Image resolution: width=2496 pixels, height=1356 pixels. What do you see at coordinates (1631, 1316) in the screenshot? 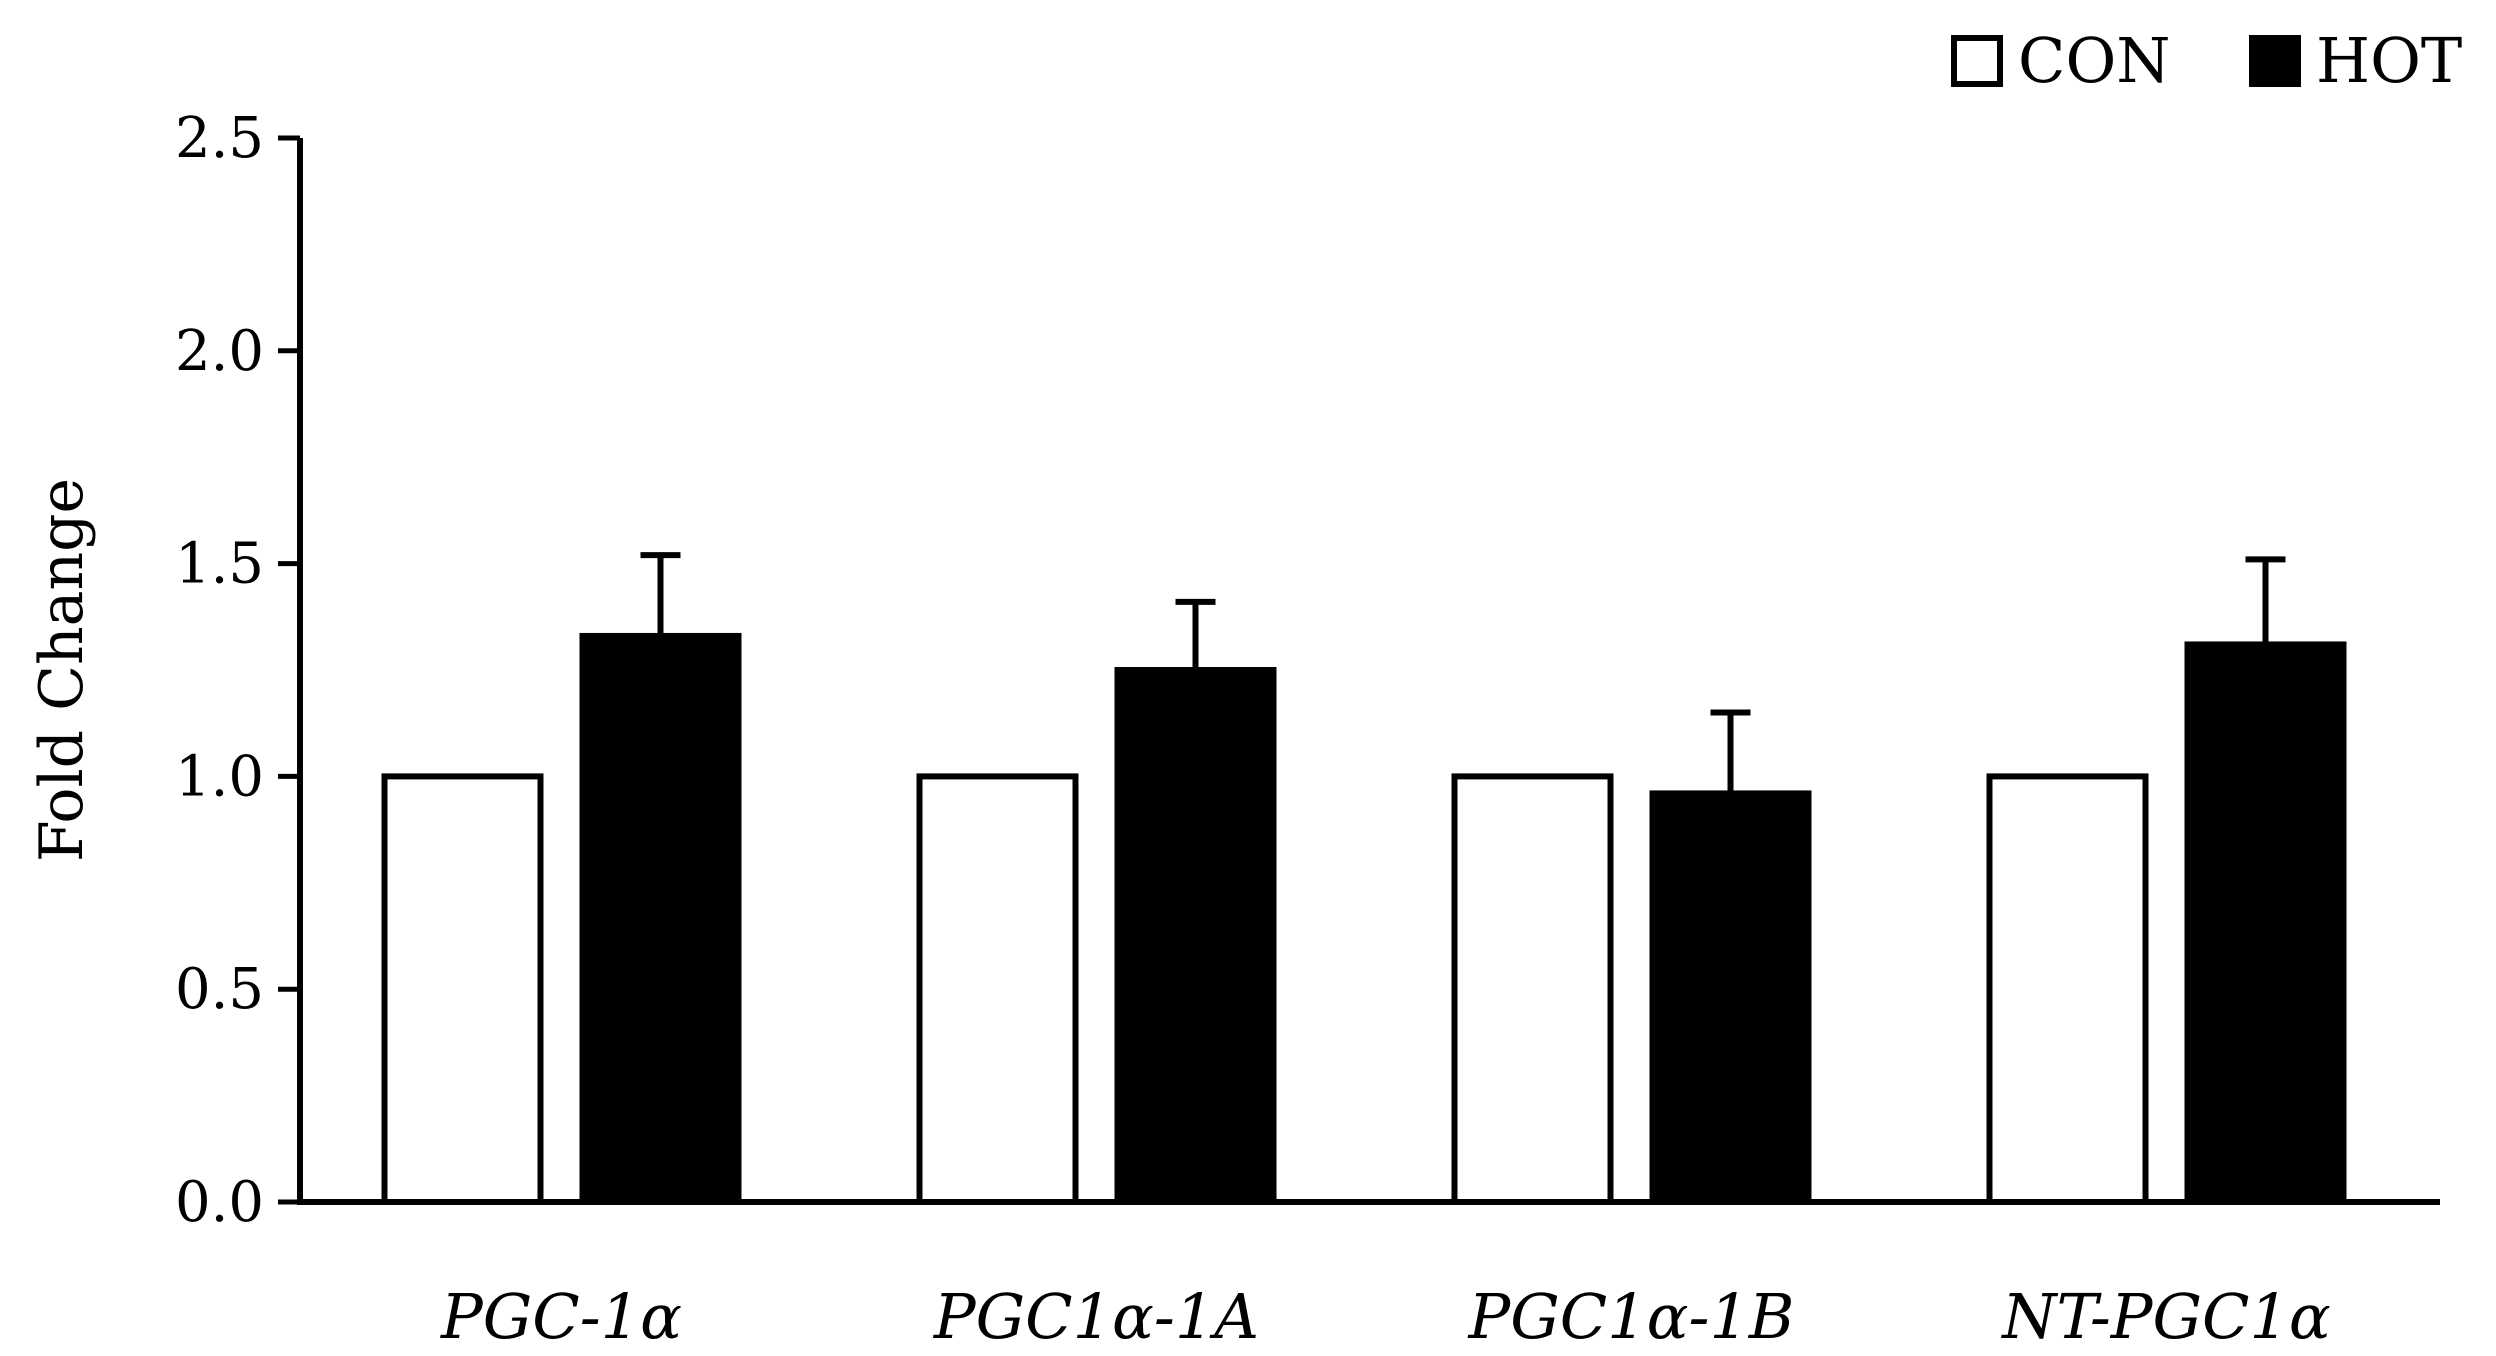
I see `x-category-label: PGC1α-1B` at bounding box center [1631, 1316].